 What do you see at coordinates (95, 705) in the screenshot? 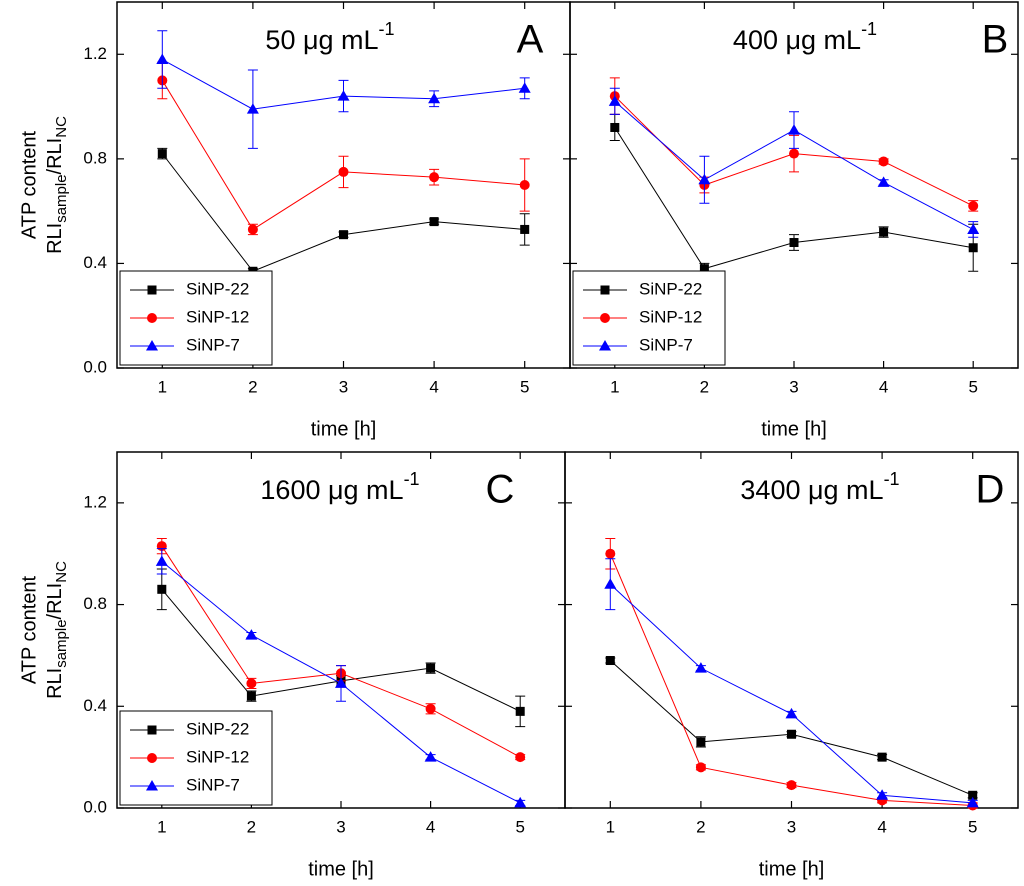
I see `y-tick-label: 0.4` at bounding box center [95, 705].